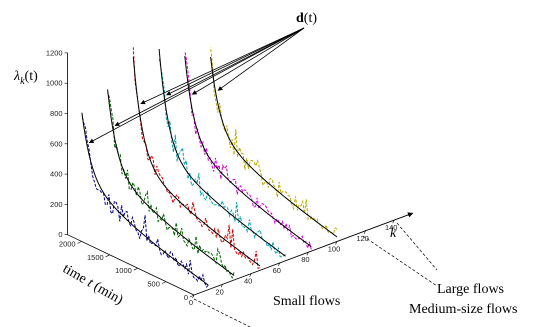 The image size is (548, 327). What do you see at coordinates (186, 297) in the screenshot?
I see `time-tick-label: 0` at bounding box center [186, 297].